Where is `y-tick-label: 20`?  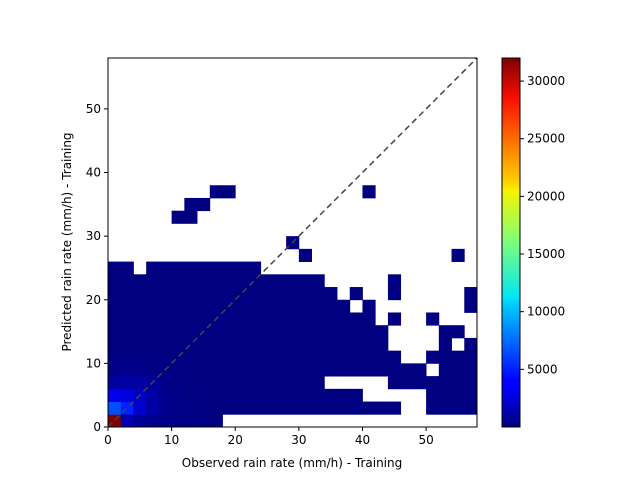
y-tick-label: 20 is located at coordinates (93, 300).